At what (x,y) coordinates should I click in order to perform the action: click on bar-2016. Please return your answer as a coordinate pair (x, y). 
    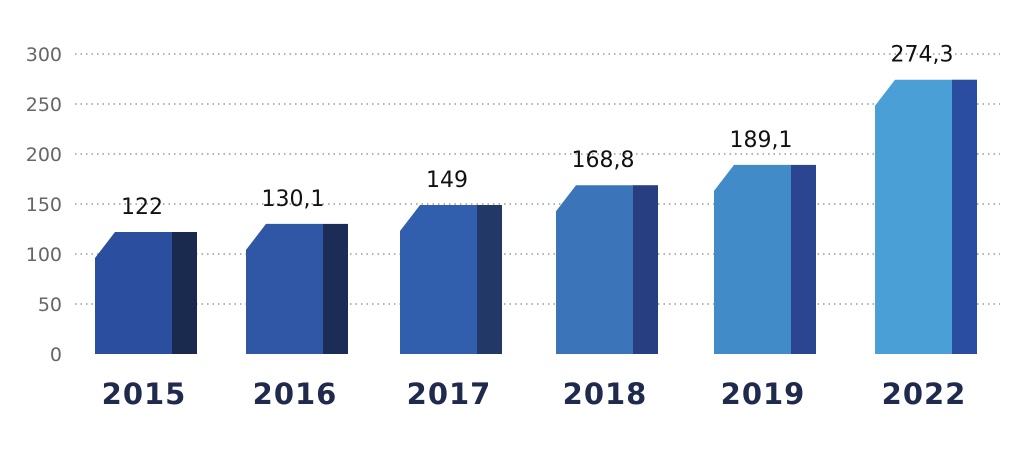
    Looking at the image, I should click on (297, 288).